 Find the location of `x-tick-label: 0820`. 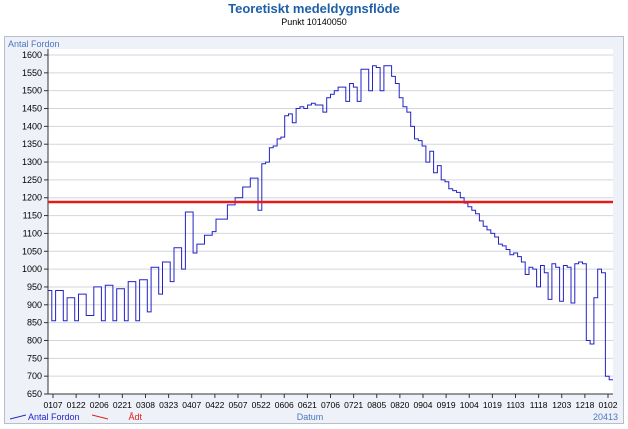

x-tick-label: 0820 is located at coordinates (399, 405).